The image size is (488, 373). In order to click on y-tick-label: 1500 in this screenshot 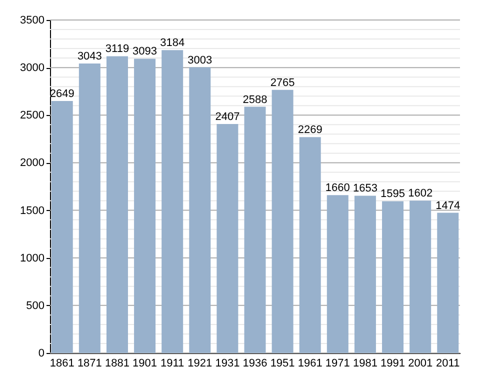, I will do `click(32, 210)`.